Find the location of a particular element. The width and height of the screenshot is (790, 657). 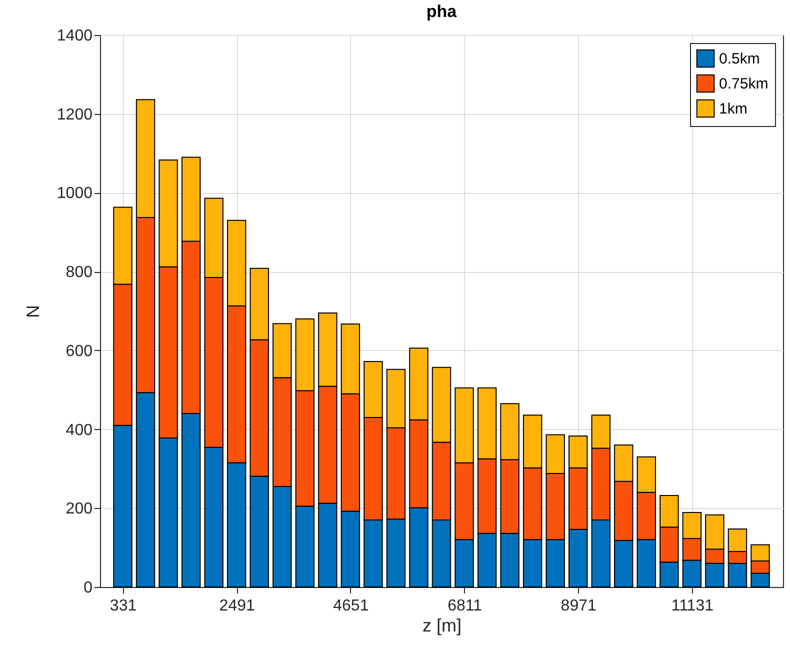

y-tick-label: 600 is located at coordinates (79, 351).